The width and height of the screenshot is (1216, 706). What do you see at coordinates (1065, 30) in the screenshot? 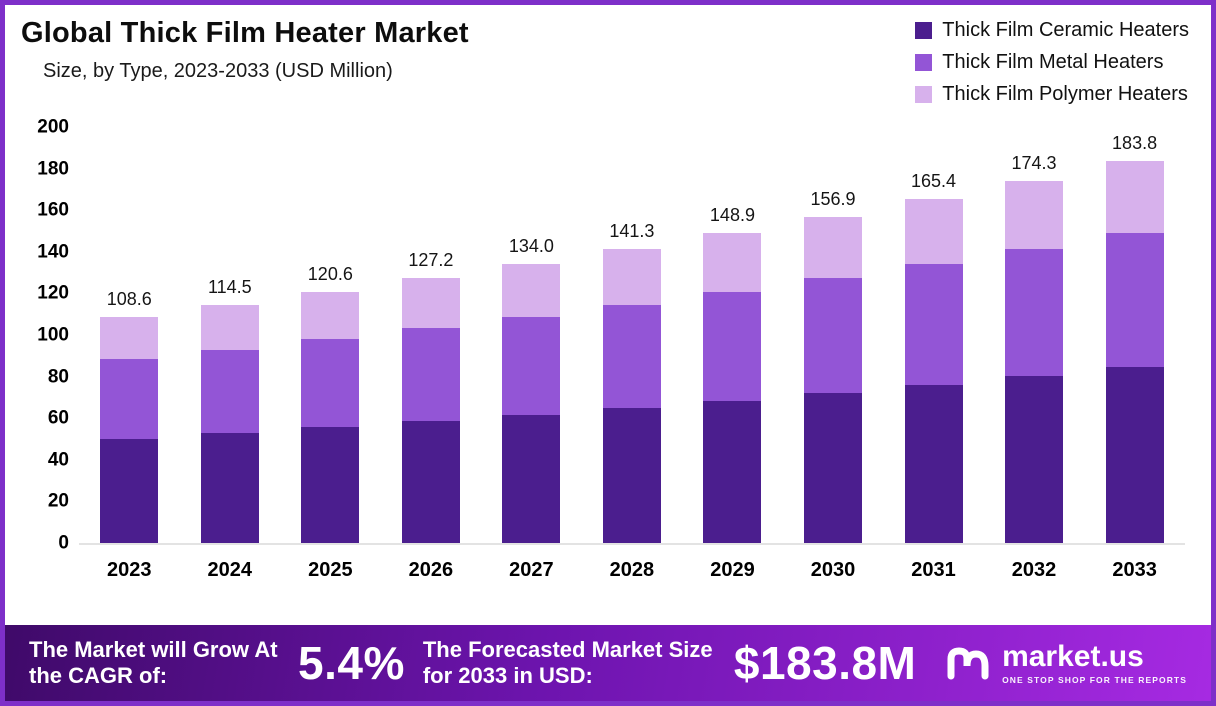
I see `legend-label: Thick Film Ceramic Heaters` at bounding box center [1065, 30].